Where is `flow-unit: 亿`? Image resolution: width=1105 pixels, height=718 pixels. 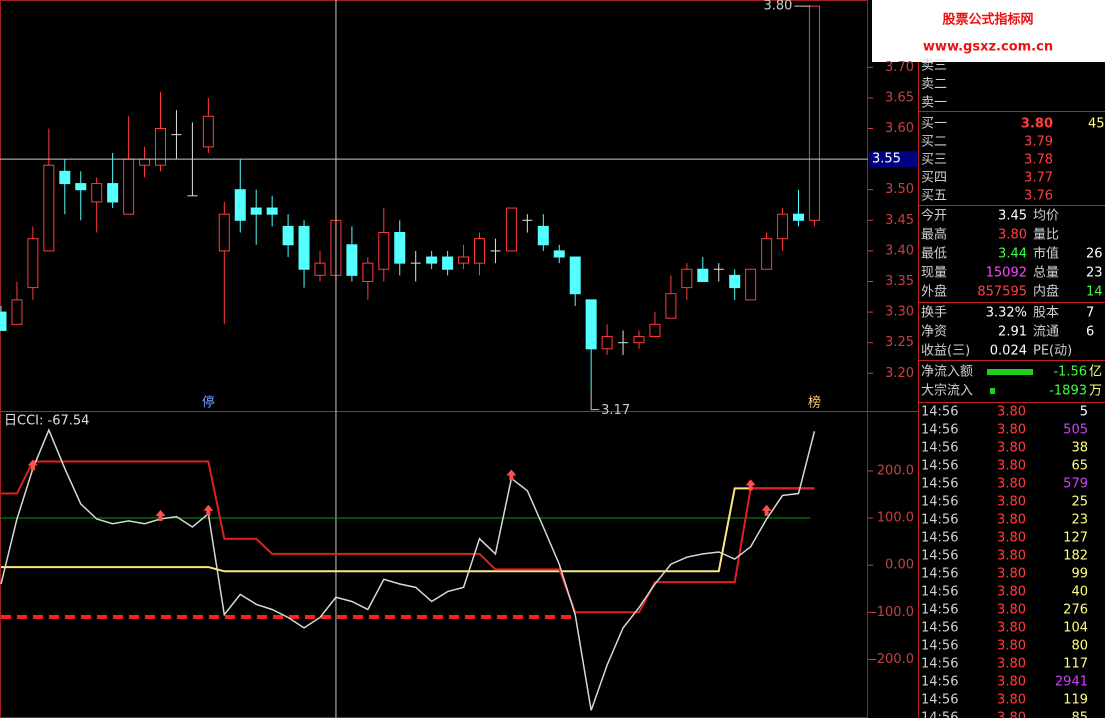 flow-unit: 亿 is located at coordinates (1095, 372).